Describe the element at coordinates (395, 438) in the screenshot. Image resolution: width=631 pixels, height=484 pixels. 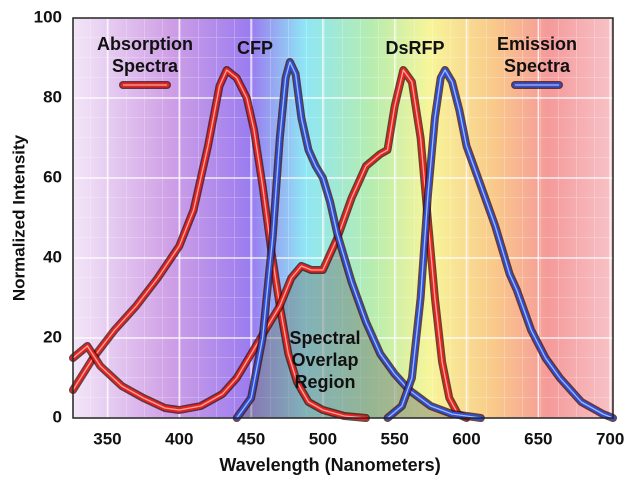
I see `x-tick-label: 550` at that location.